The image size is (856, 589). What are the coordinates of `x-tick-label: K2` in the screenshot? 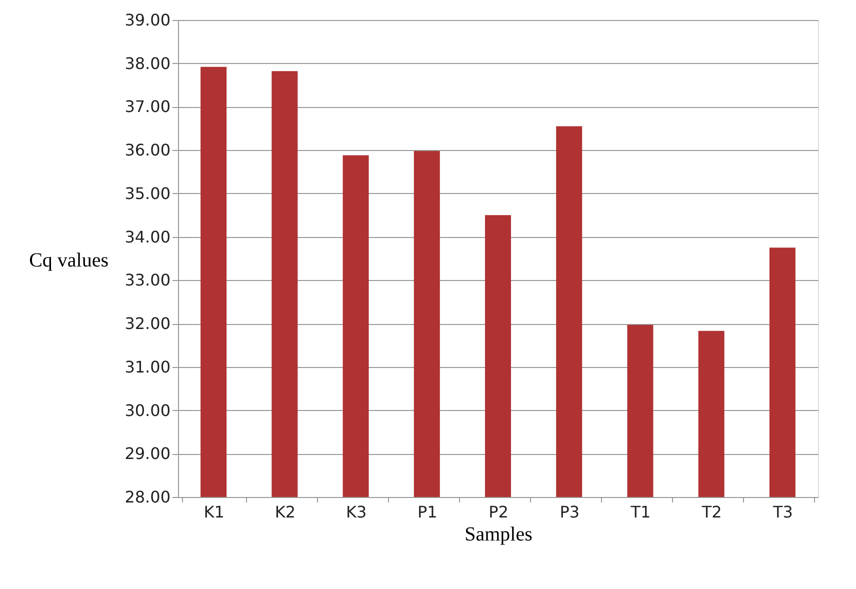 It's located at (285, 512).